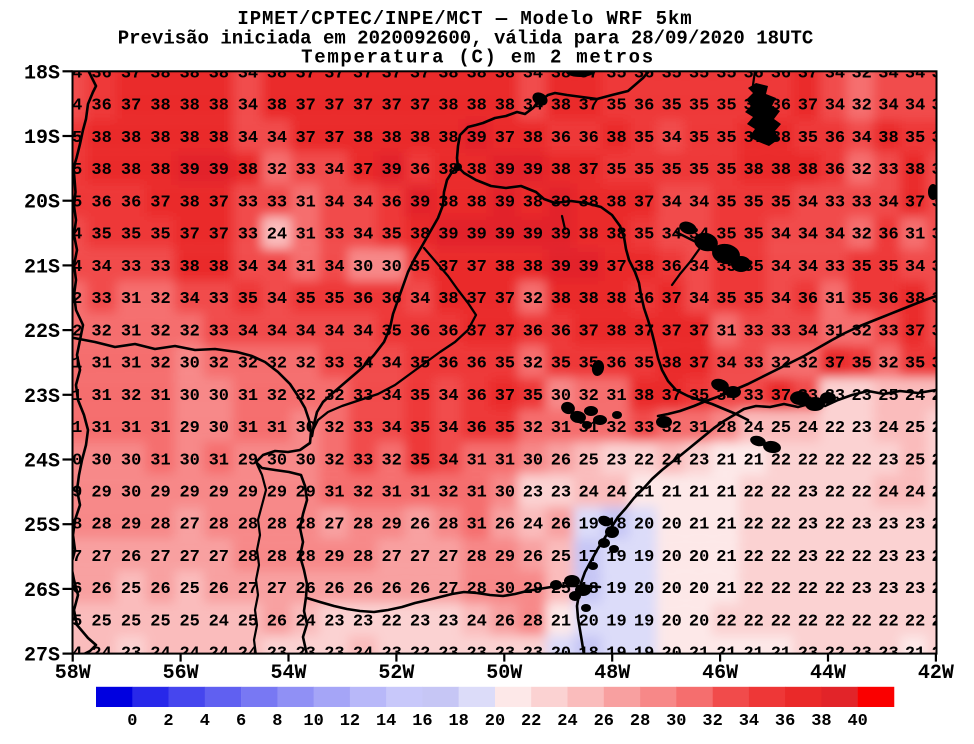  I want to click on svg-text: 16, so click(422, 721).